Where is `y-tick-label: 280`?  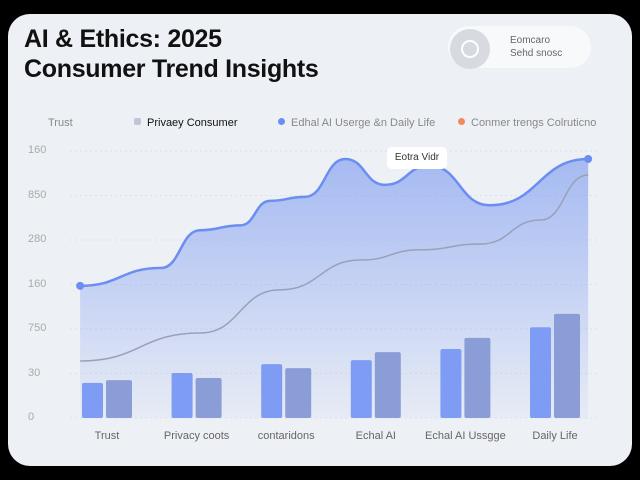
y-tick-label: 280 is located at coordinates (37, 239).